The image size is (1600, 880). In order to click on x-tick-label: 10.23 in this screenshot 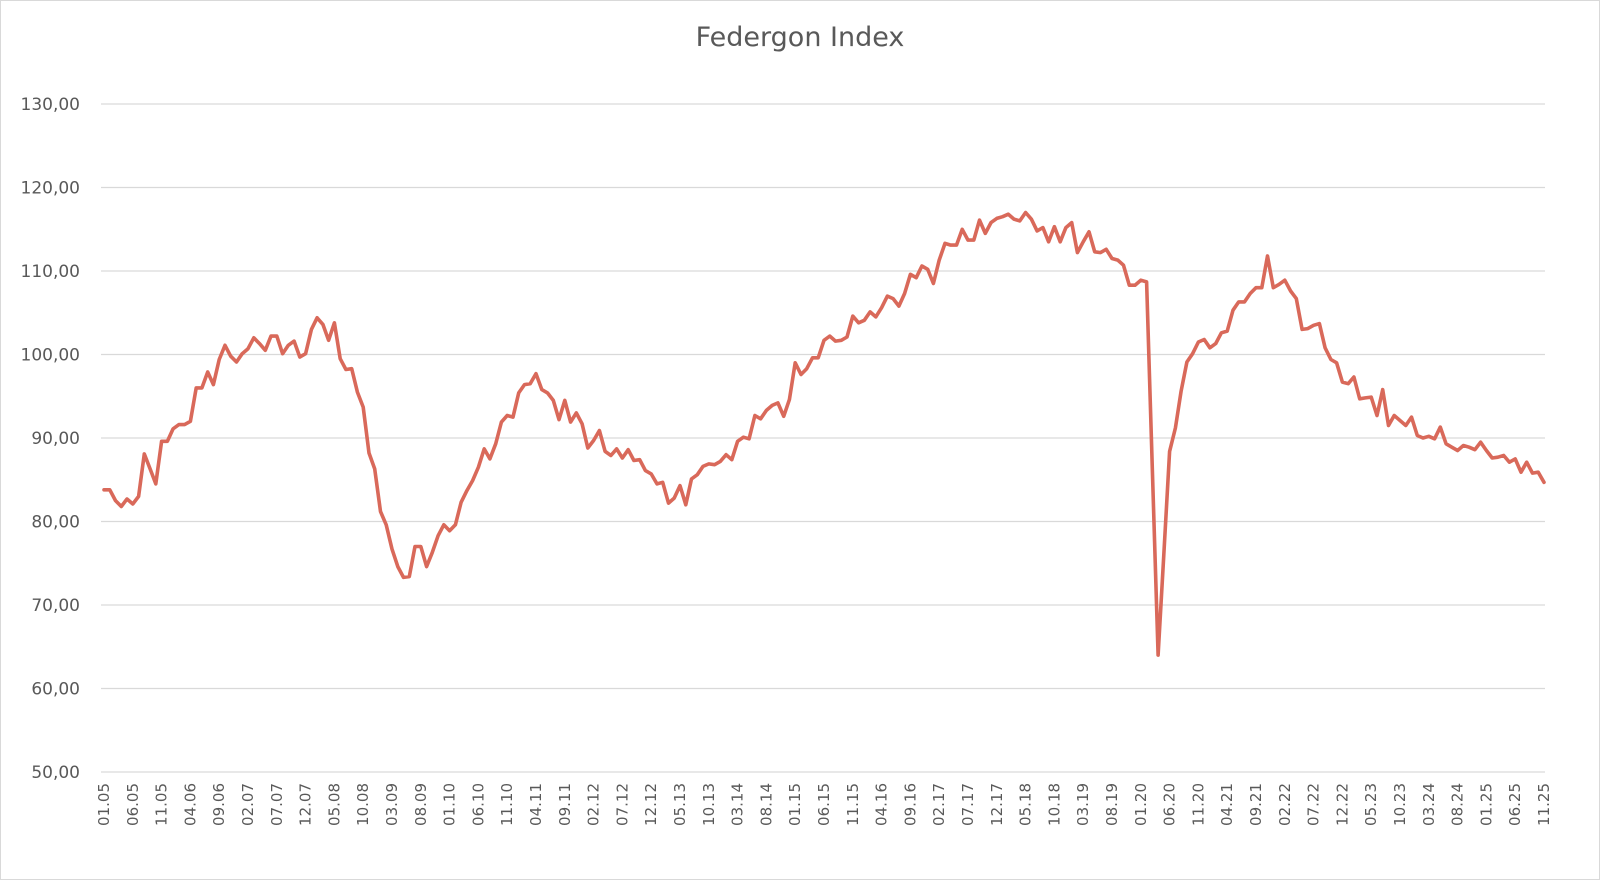, I will do `click(1400, 804)`.